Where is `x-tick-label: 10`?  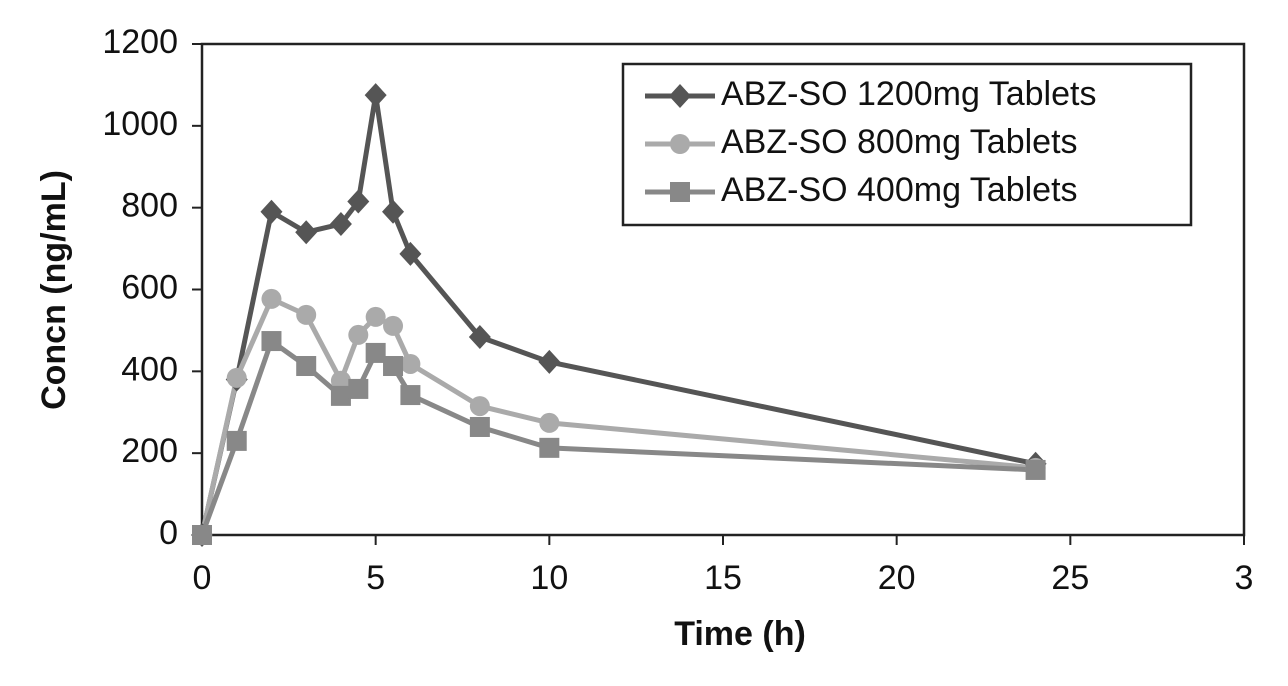
x-tick-label: 10 is located at coordinates (549, 578).